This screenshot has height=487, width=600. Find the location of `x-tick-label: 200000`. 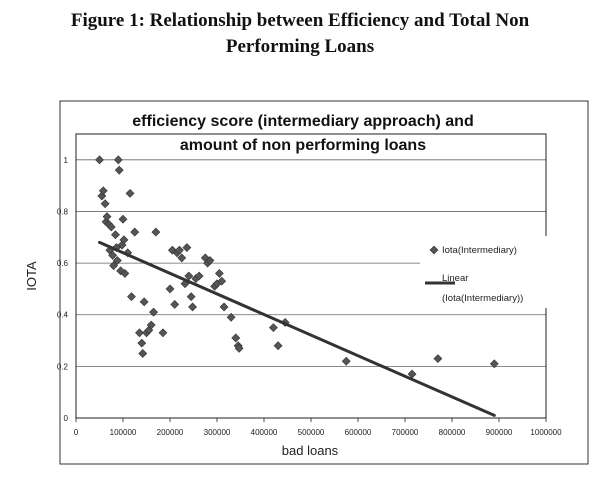

x-tick-label: 200000 is located at coordinates (170, 432).